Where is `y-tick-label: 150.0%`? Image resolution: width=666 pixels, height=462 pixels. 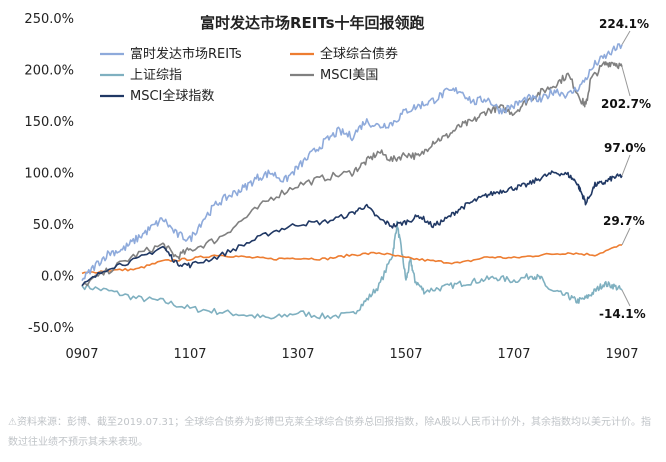
y-tick-label: 150.0% is located at coordinates (49, 122).